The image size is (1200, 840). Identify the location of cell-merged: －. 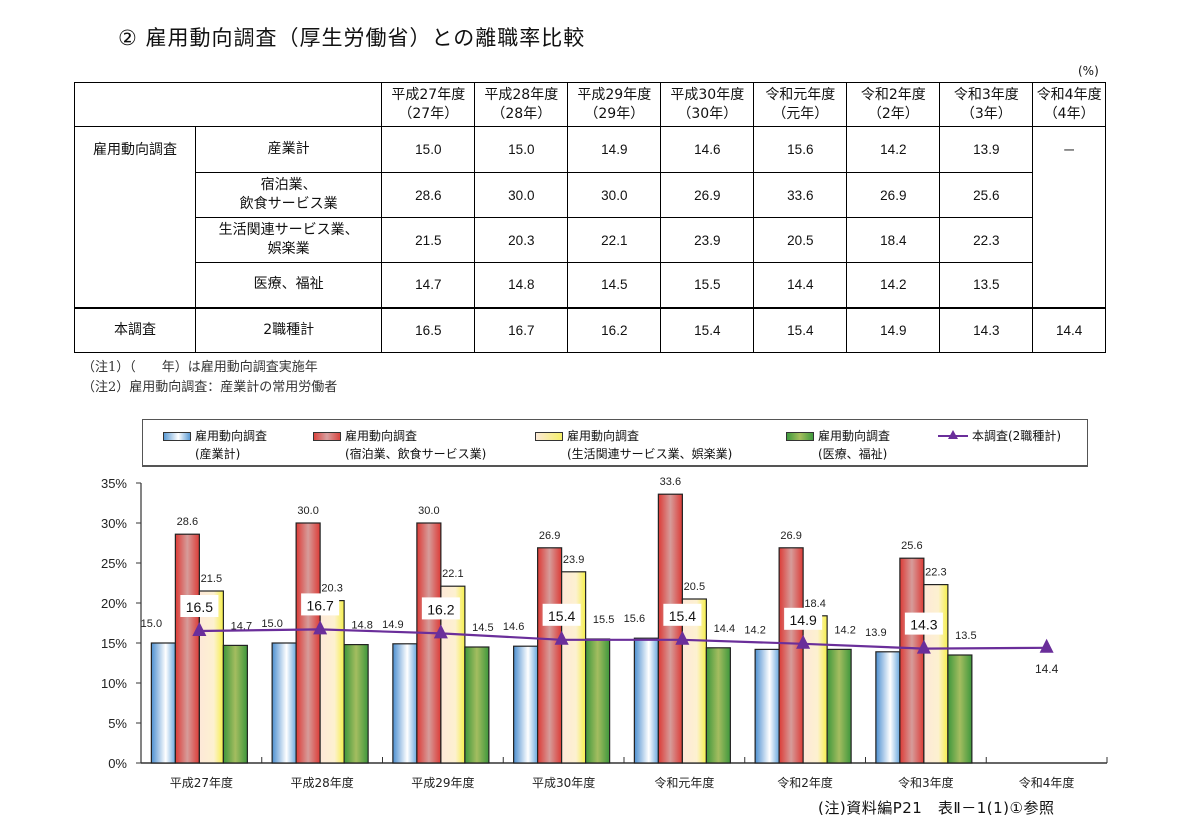
(1069, 217).